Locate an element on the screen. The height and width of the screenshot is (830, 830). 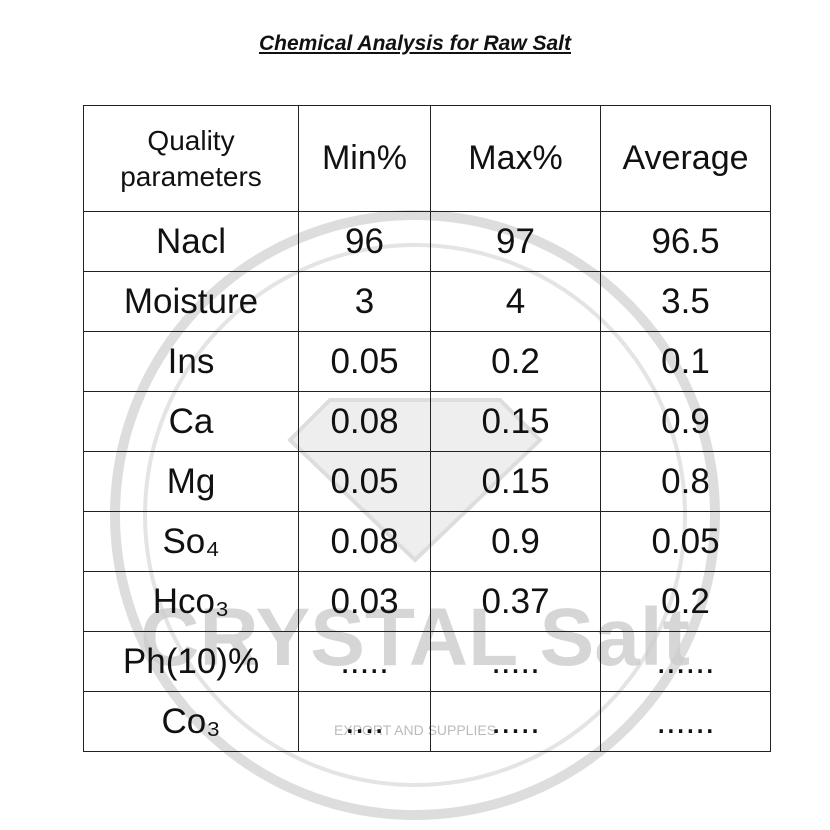
parameter-cell: Ph(10)% is located at coordinates (191, 661).